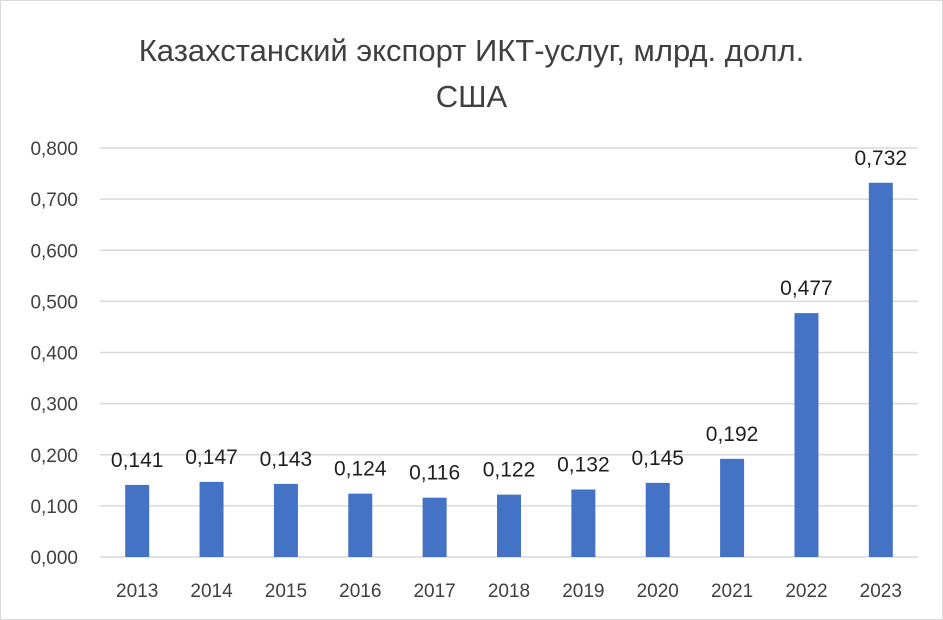 The width and height of the screenshot is (943, 620). Describe the element at coordinates (509, 591) in the screenshot. I see `x-tick-label: 2018` at that location.